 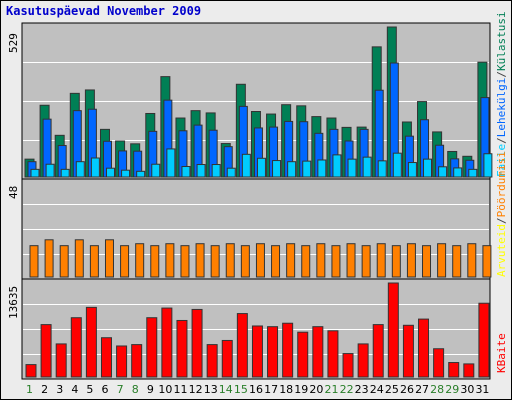 I want to click on x-tick-label-day-24: 24, so click(x=376, y=389).